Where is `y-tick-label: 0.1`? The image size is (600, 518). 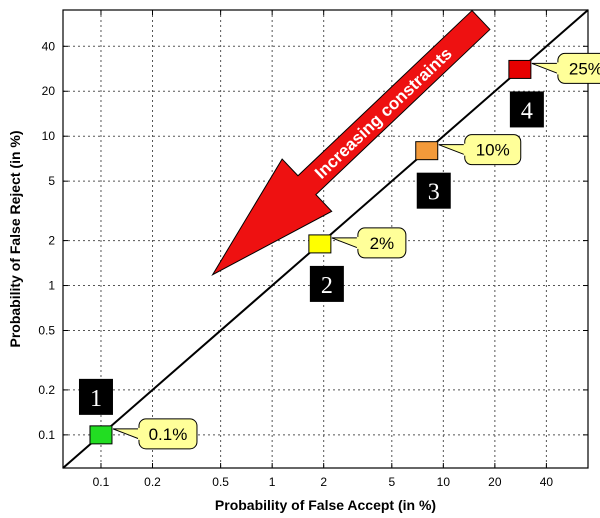 y-tick-label: 0.1 is located at coordinates (46, 435).